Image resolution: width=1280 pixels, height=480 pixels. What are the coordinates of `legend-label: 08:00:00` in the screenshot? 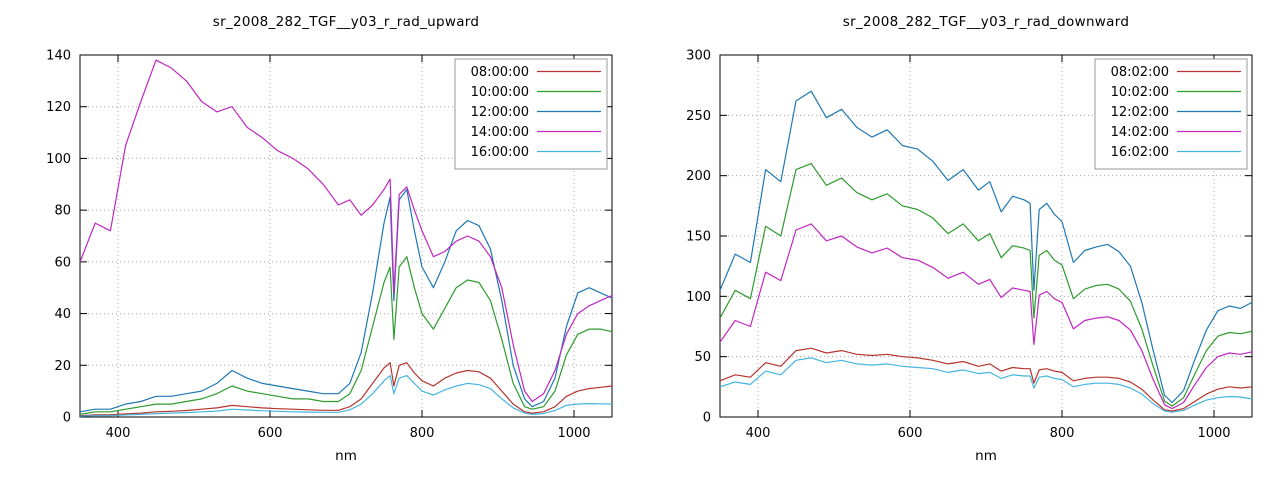 It's located at (500, 72).